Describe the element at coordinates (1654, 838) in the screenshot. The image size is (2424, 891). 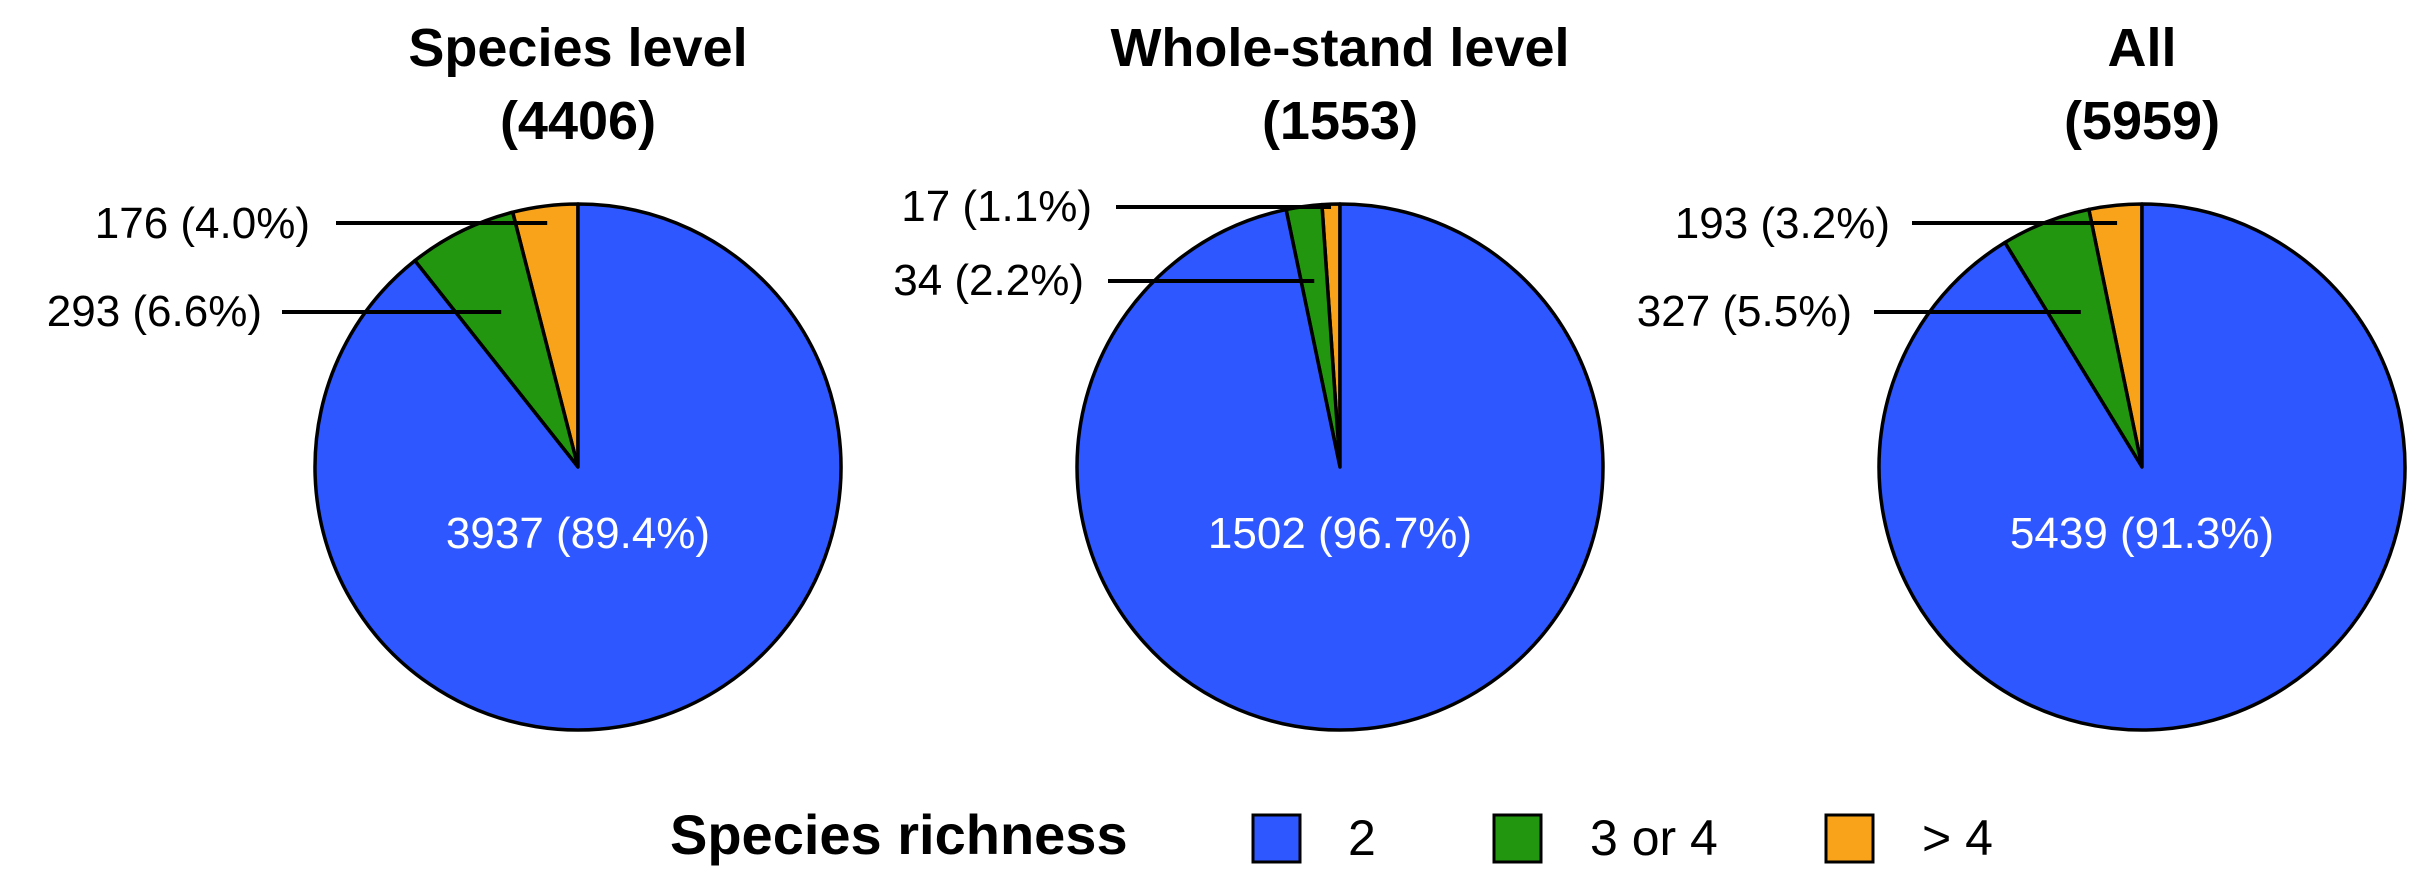
I see `legend-label-three-or-four: 3 or 4` at that location.